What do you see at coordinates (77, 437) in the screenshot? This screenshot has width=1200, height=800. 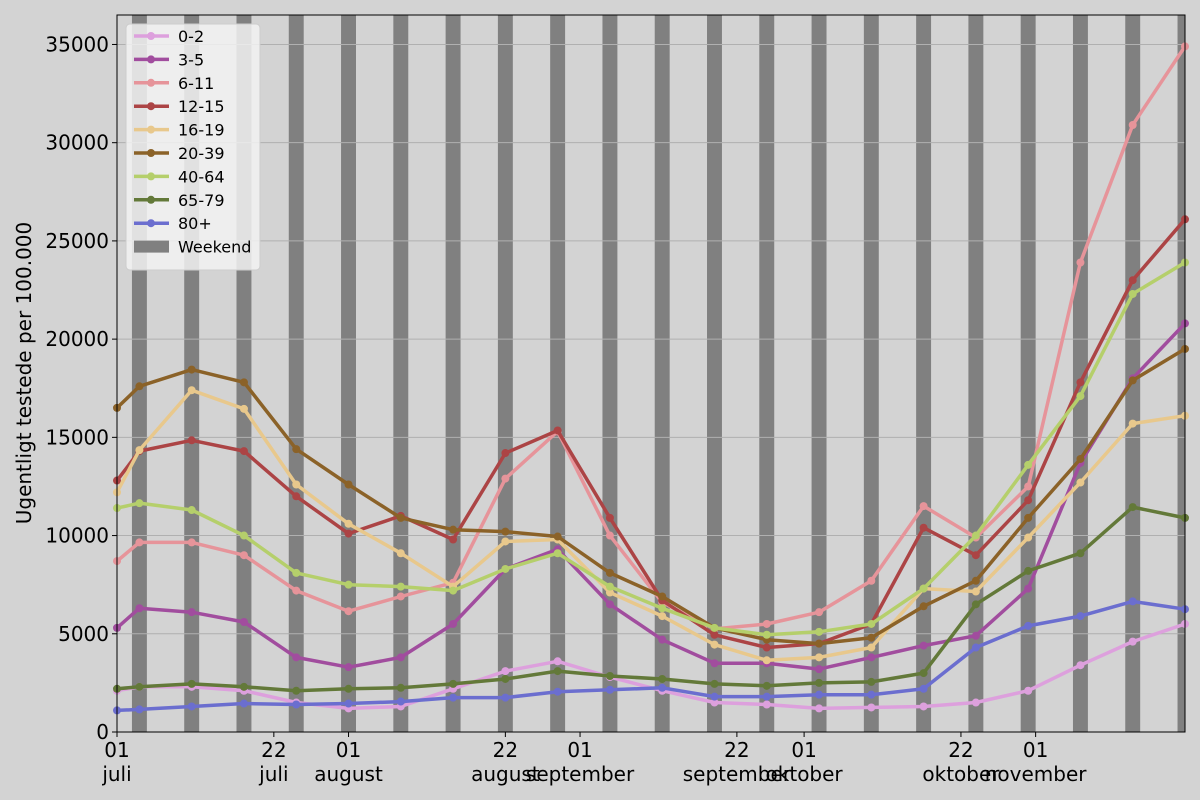 I see `y-tick-label: 15000` at bounding box center [77, 437].